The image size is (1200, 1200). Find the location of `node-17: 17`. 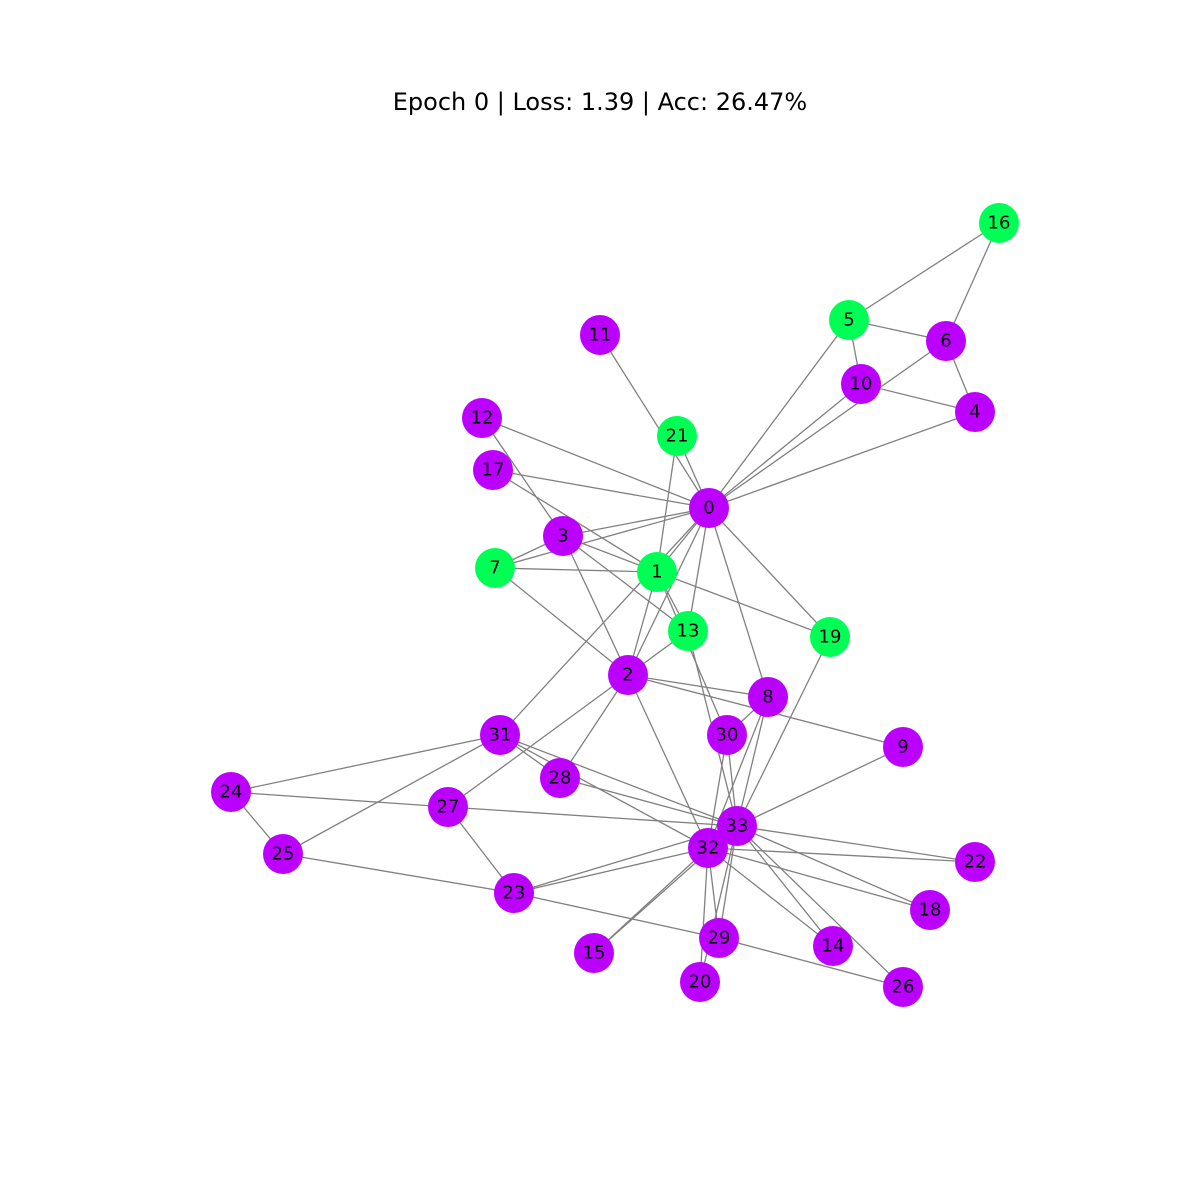

node-17: 17 is located at coordinates (493, 470).